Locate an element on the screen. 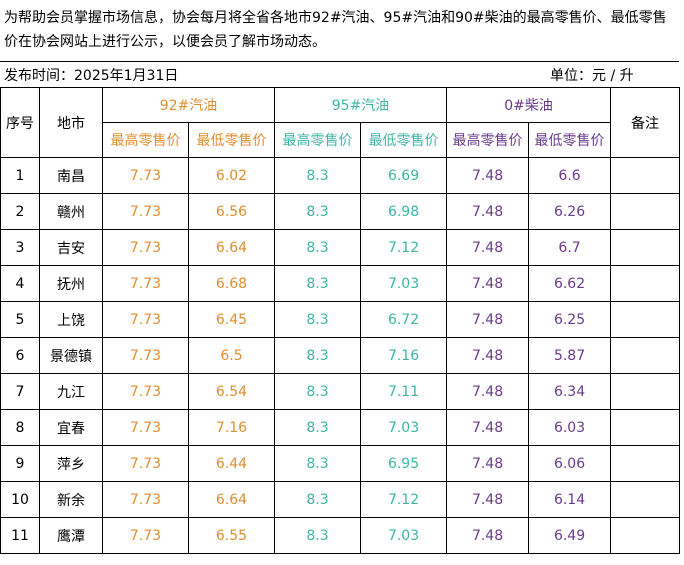 The image size is (684, 565). table-row: 3 吉安 7.73 6.64 8.3 7.12 7.48 6.7 is located at coordinates (340, 247).